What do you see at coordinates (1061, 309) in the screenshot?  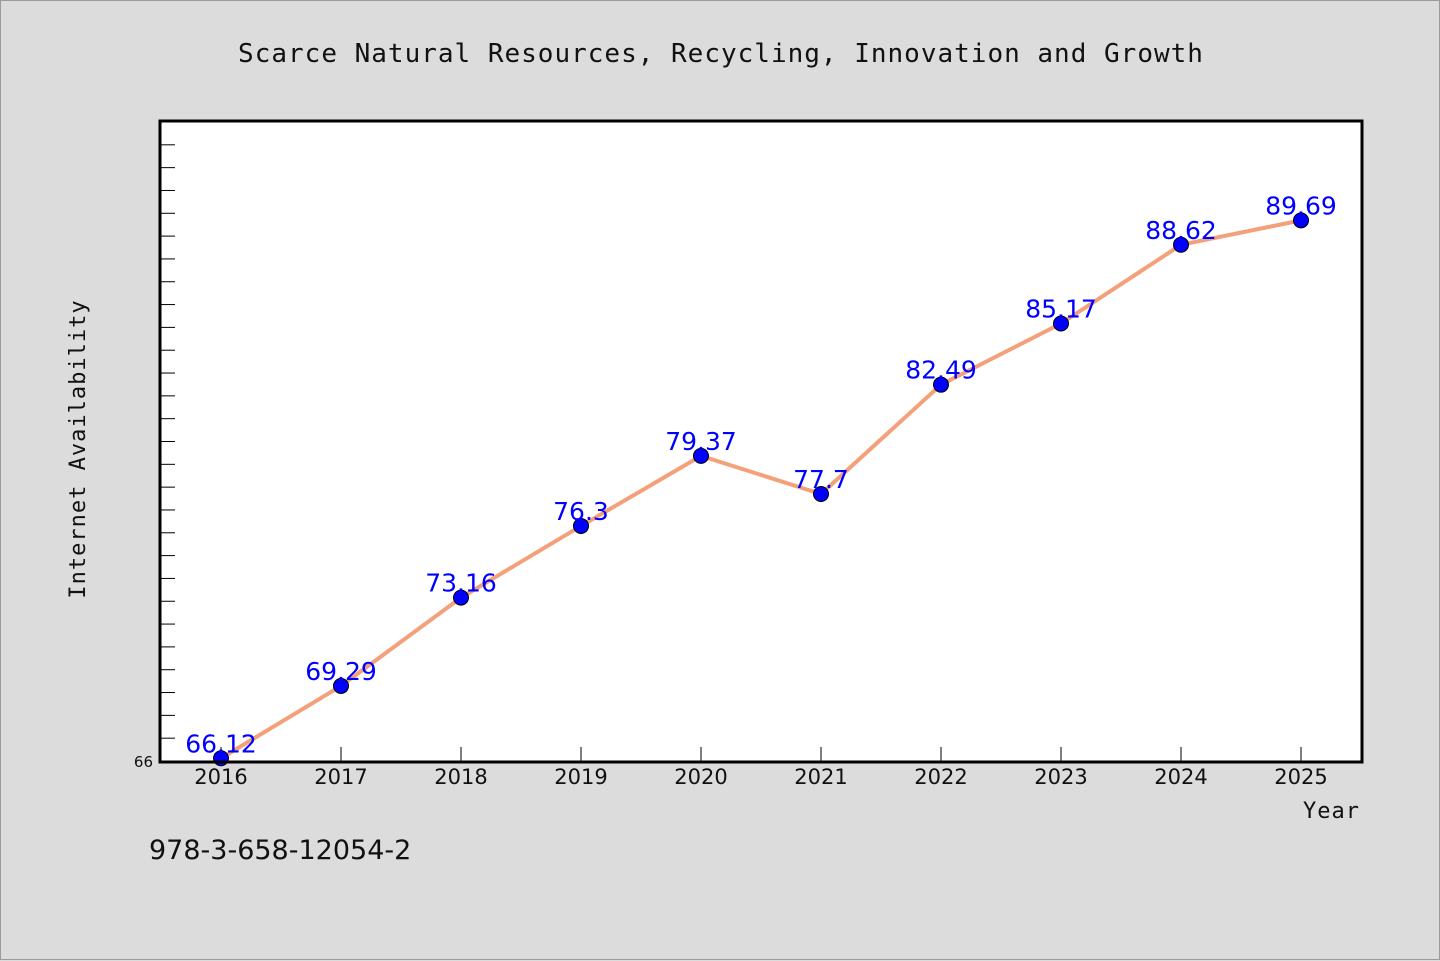 I see `data-label: 85.17` at bounding box center [1061, 309].